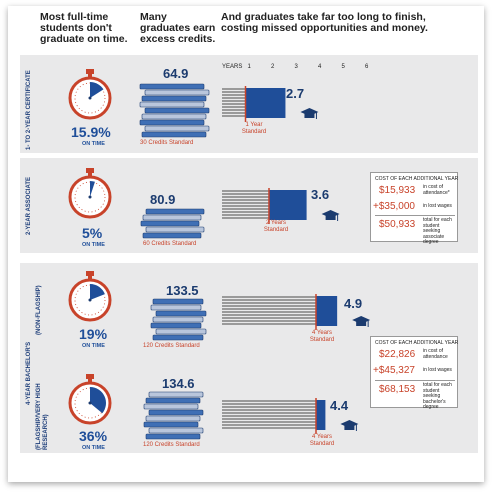 Image resolution: width=500 pixels, height=499 pixels. What do you see at coordinates (170, 244) in the screenshot?
I see `credits-standard-associate: 60 Credits Standard` at bounding box center [170, 244].